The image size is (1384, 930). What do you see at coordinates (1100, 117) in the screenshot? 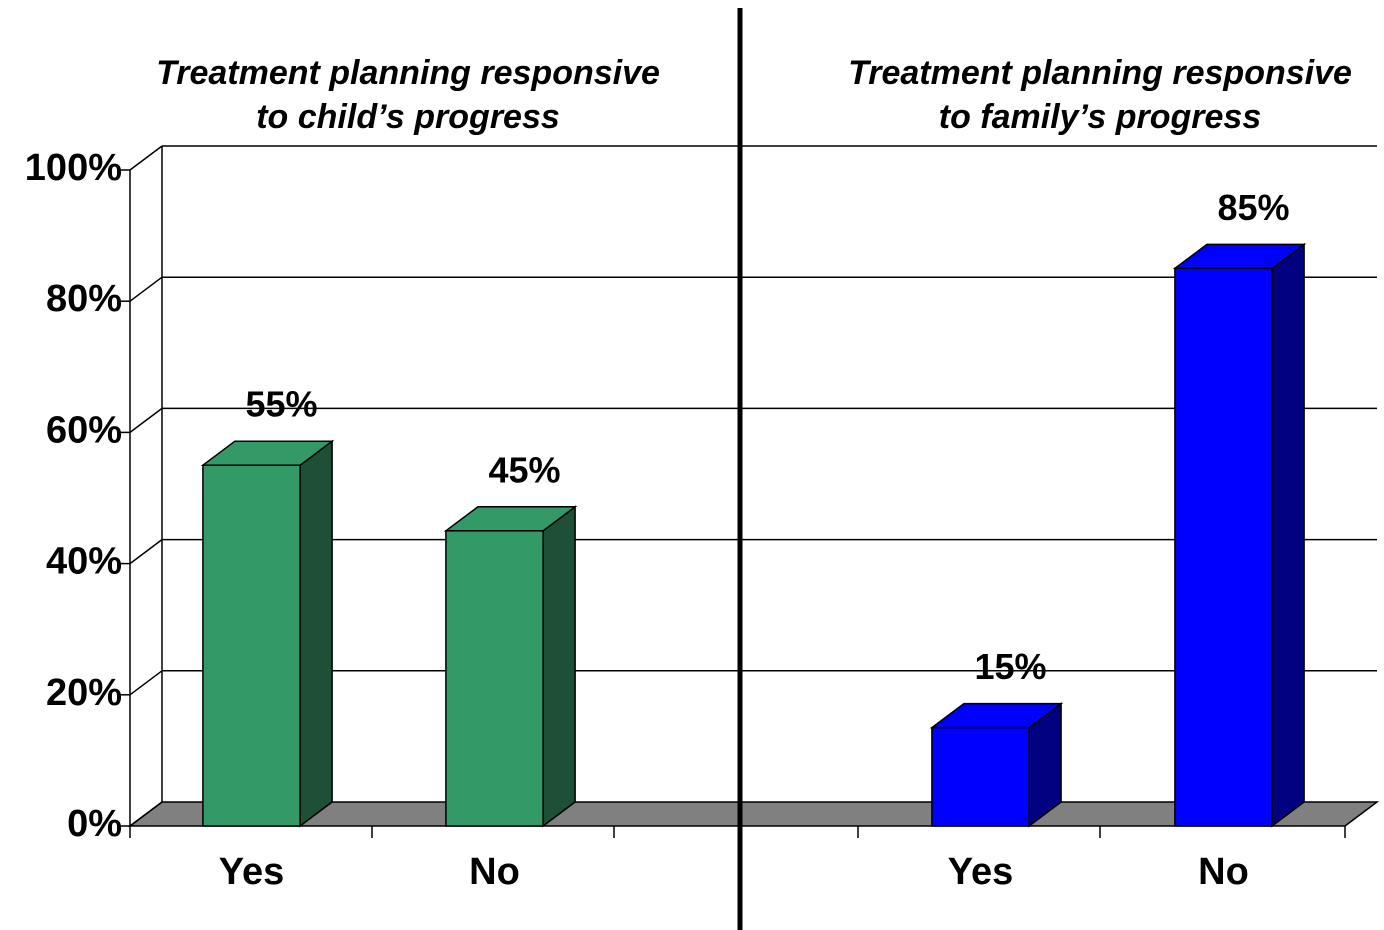
I see `panel-title: to family’s progress` at bounding box center [1100, 117].